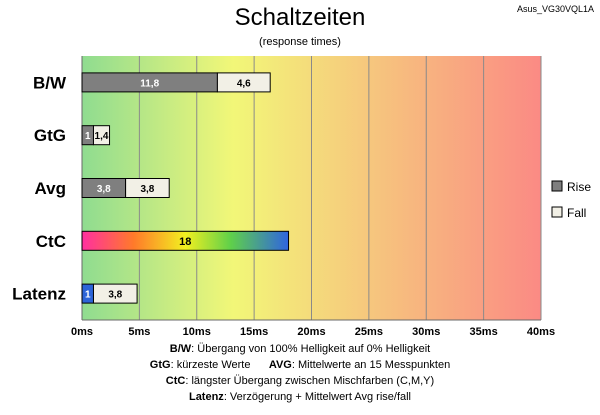  I want to click on data-label-fall: 1,4, so click(102, 136).